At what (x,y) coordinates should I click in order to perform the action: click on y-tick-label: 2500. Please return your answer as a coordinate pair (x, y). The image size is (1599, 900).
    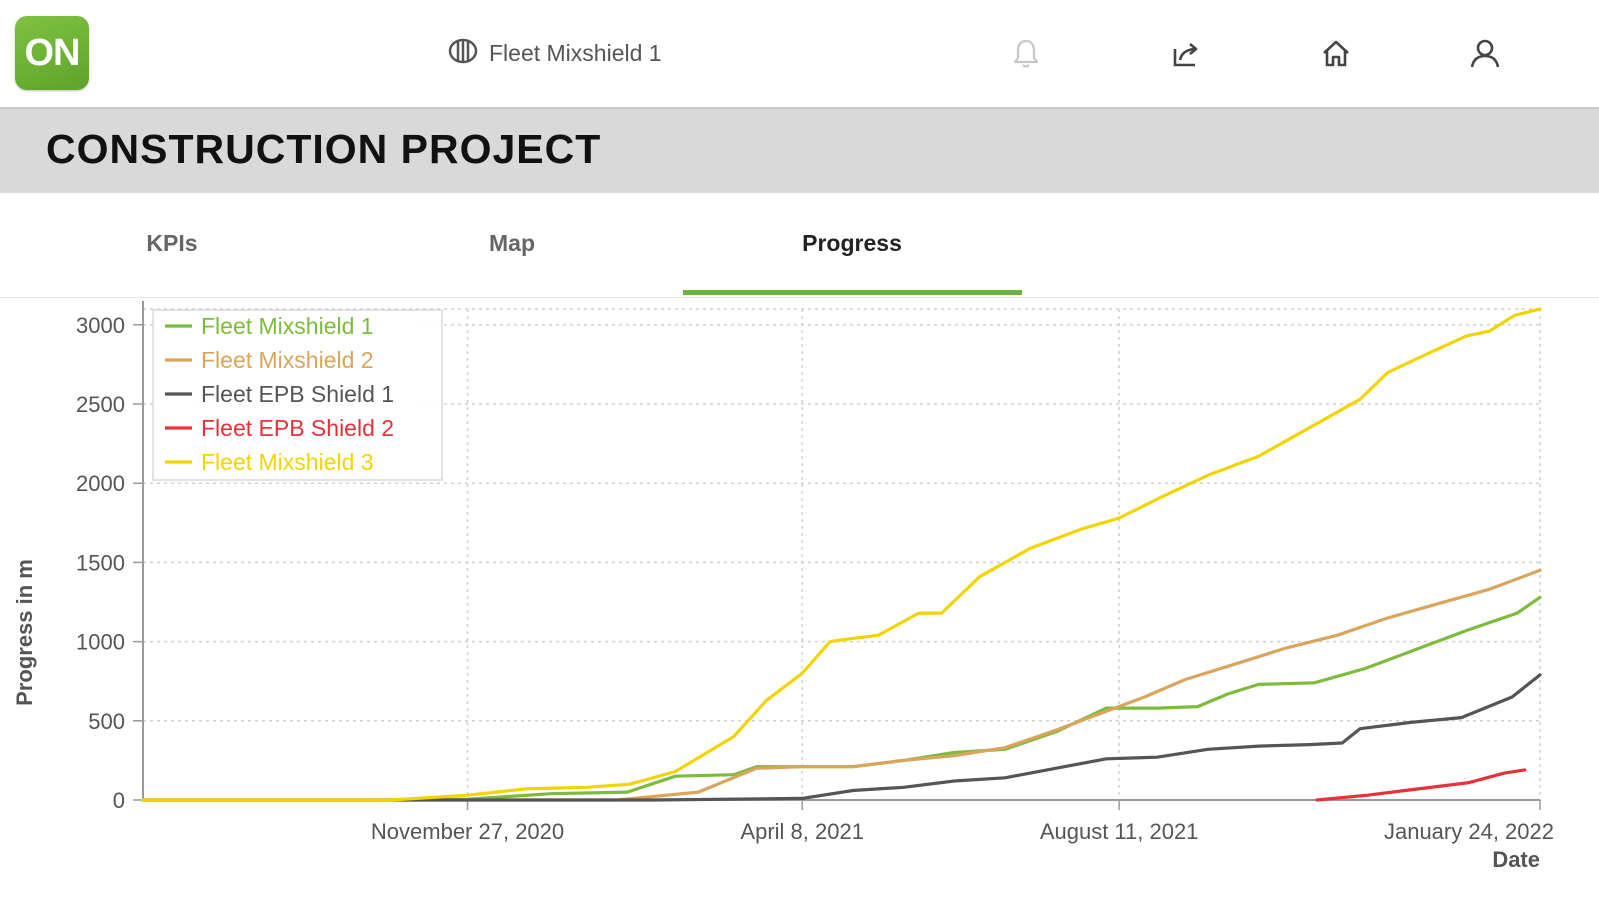
    Looking at the image, I should click on (100, 404).